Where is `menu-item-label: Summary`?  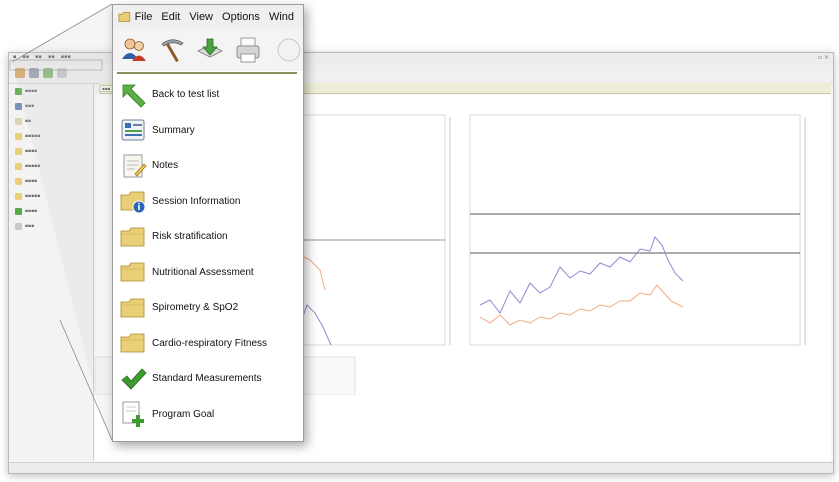
menu-item-label: Summary is located at coordinates (173, 130).